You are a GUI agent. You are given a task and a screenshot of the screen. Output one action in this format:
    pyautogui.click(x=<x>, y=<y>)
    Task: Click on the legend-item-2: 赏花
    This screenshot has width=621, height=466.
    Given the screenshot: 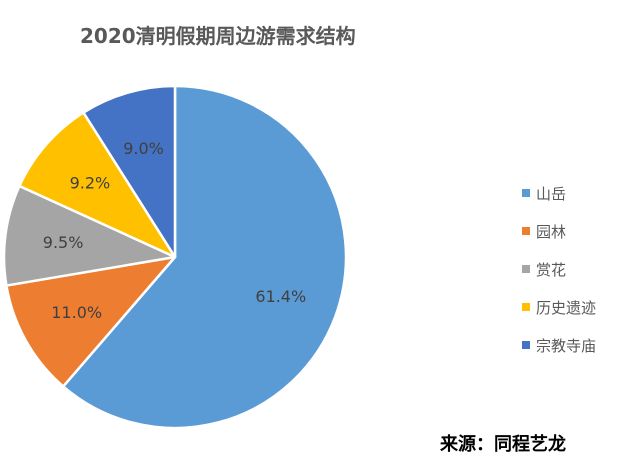 What is the action you would take?
    pyautogui.click(x=559, y=269)
    